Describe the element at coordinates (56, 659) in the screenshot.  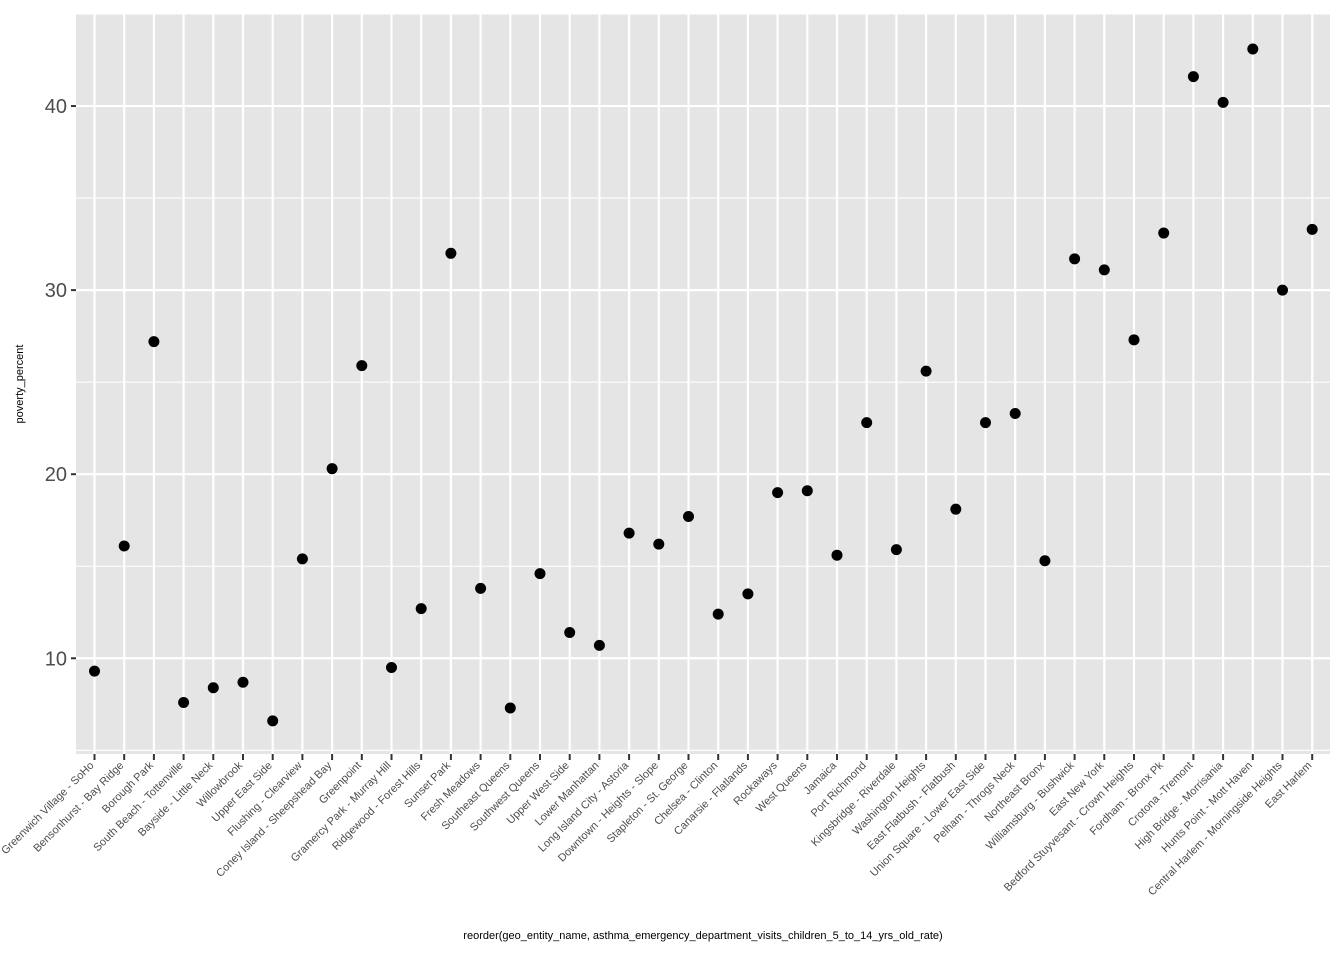
I see `y-tick-label: 10` at that location.